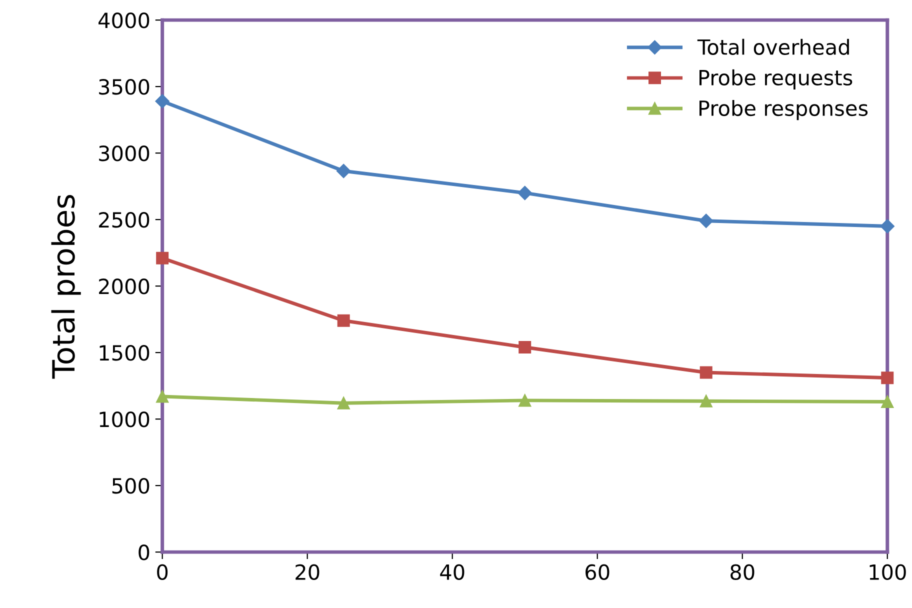 Image resolution: width=912 pixels, height=608 pixels. Describe the element at coordinates (124, 286) in the screenshot. I see `y-tick-label: 2000` at that location.